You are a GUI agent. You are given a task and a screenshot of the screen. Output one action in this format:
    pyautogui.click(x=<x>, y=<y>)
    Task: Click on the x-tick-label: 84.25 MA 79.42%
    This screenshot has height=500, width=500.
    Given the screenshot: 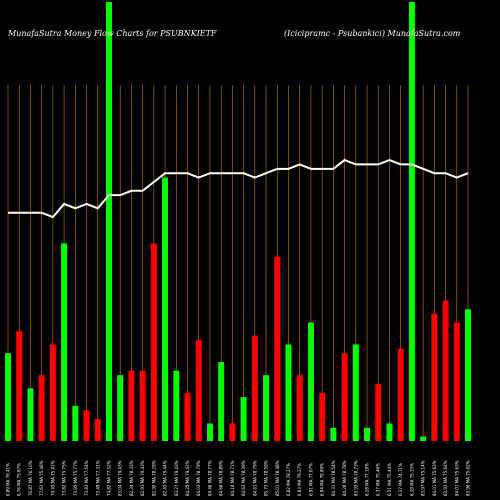 What is the action you would take?
    pyautogui.click(x=187, y=478)
    